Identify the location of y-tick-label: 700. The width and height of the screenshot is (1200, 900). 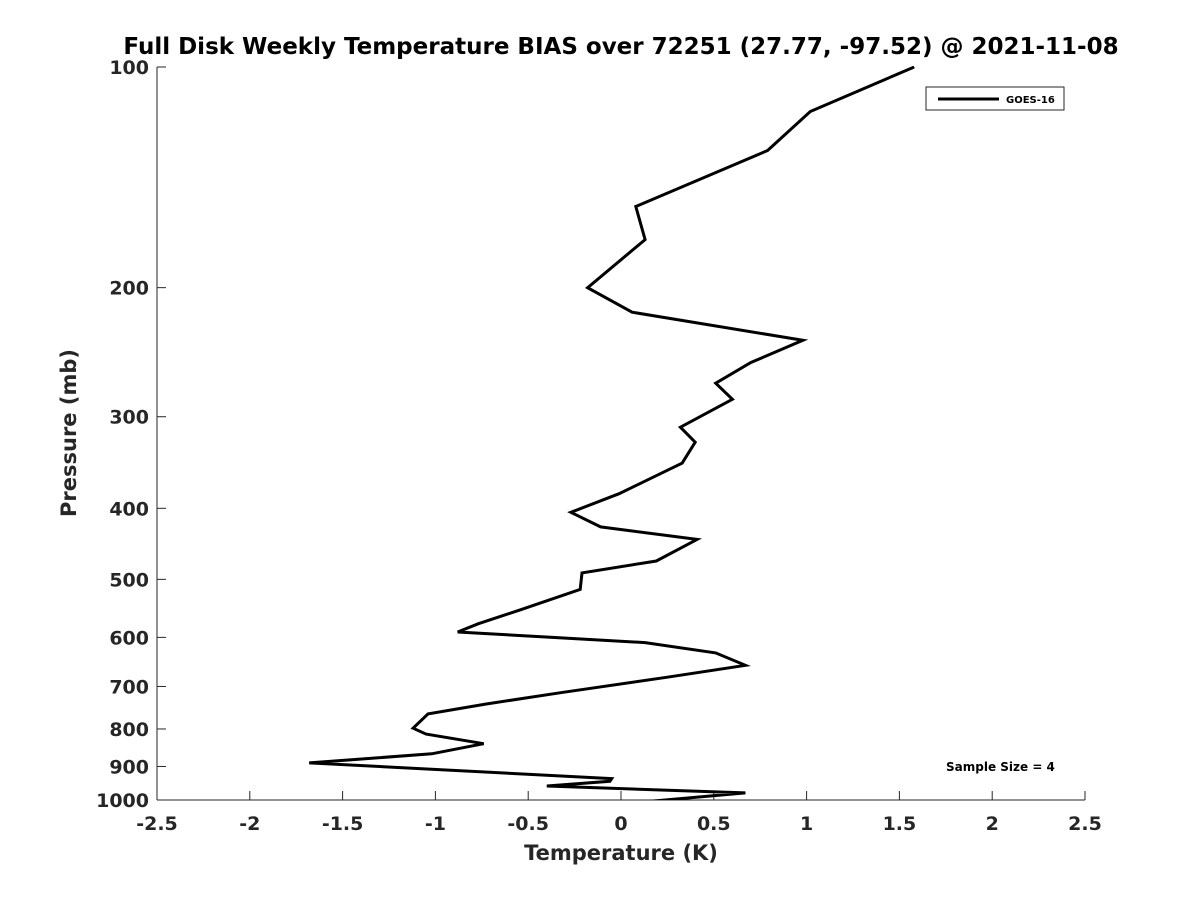
(129, 687).